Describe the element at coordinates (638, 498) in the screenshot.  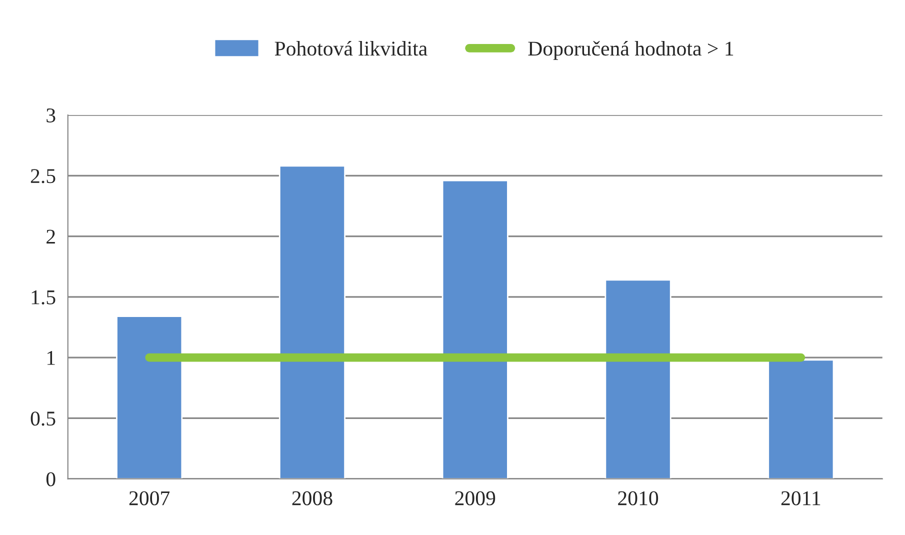
I see `x-tick-label: 2010` at that location.